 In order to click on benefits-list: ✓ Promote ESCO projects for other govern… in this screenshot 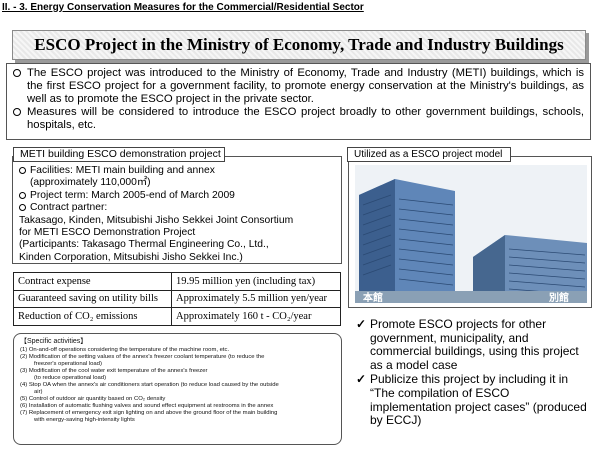, I will do `click(474, 373)`.